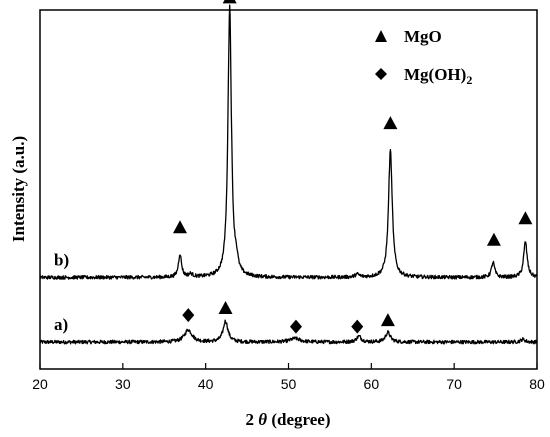  I want to click on x-axis-title-prefix: 2, so click(250, 419).